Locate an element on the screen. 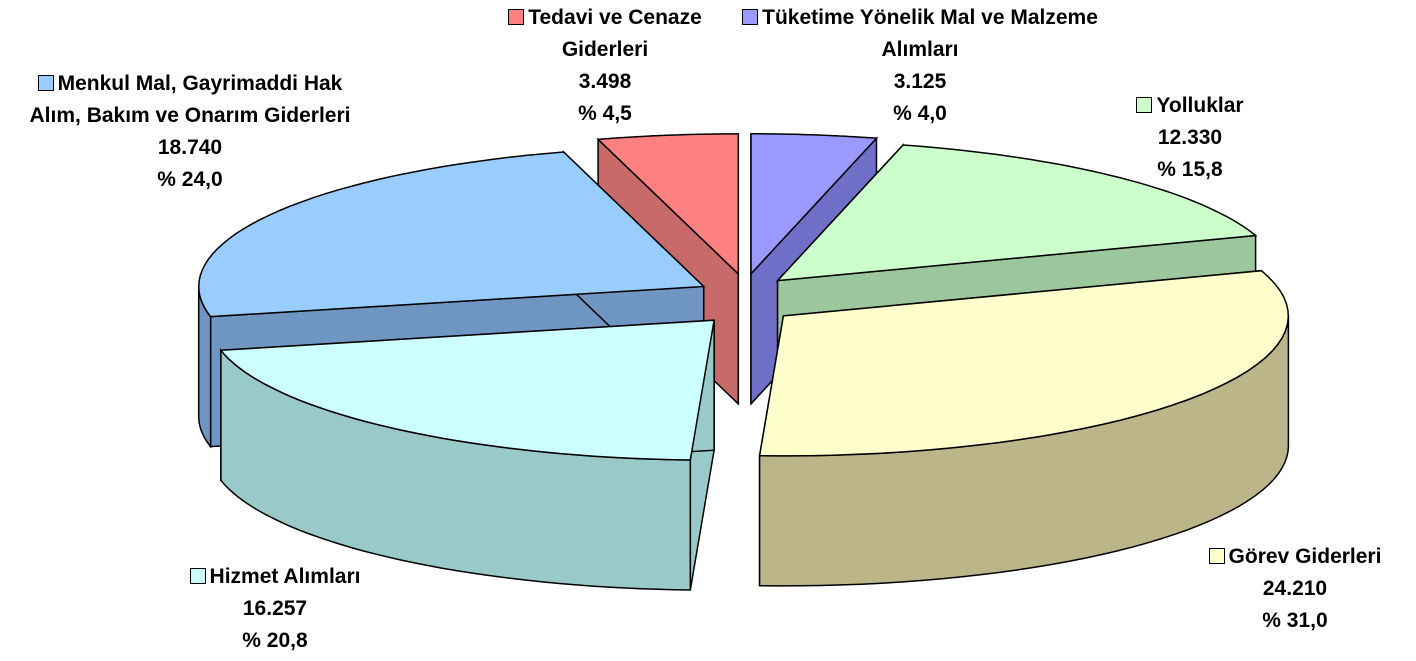 This screenshot has height=661, width=1416. category-label: Tüketime Yönelik Mal ve Malzeme Alımları is located at coordinates (930, 33).